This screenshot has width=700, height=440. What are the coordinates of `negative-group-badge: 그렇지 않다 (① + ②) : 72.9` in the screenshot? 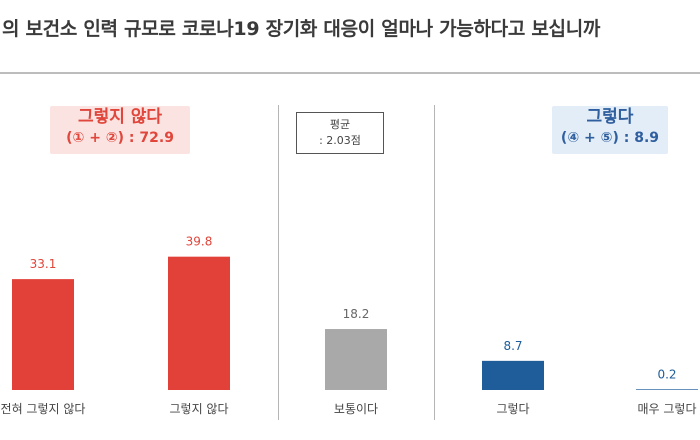 It's located at (120, 130).